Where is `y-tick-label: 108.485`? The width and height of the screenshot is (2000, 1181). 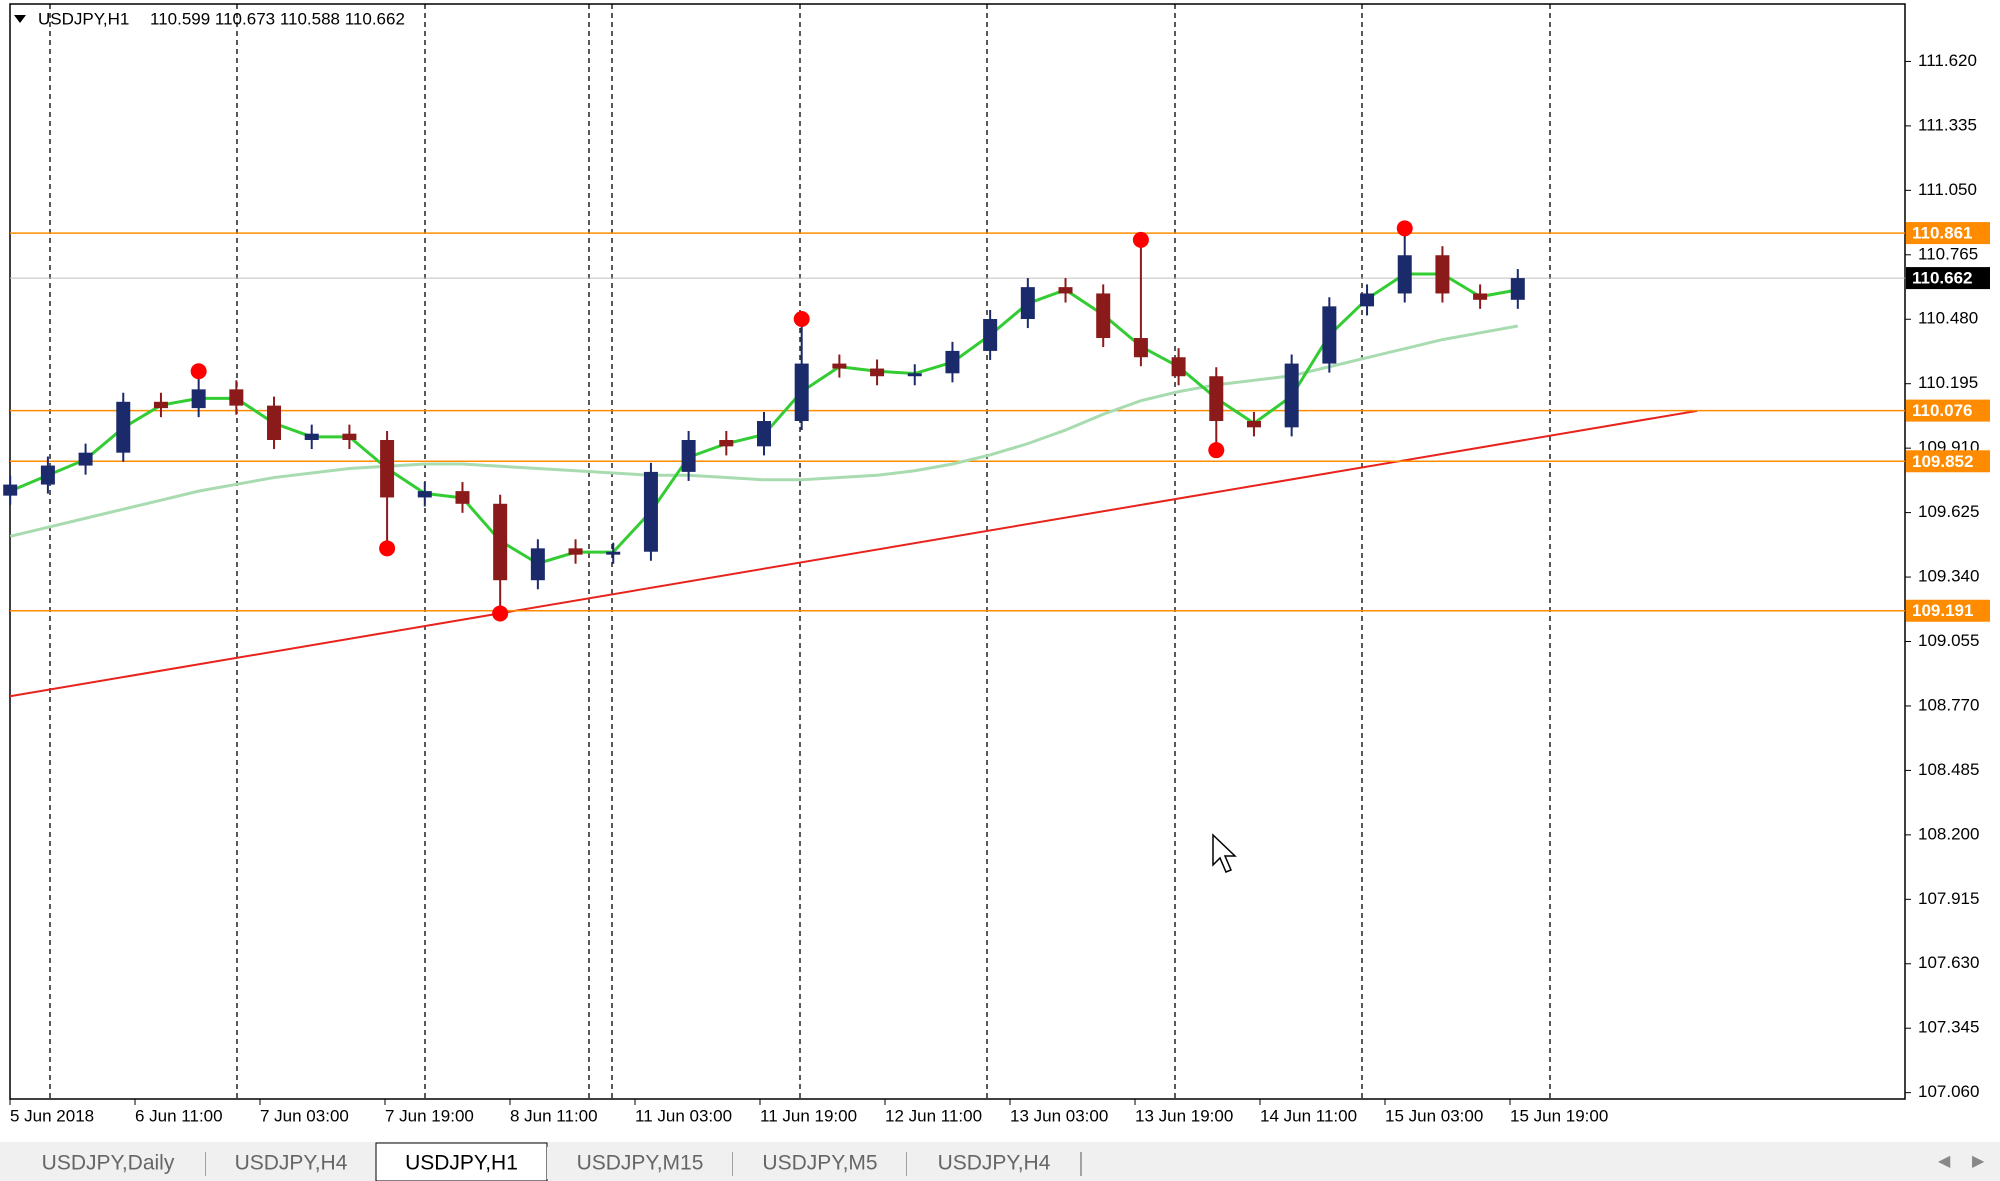
y-tick-label: 108.485 is located at coordinates (1948, 769).